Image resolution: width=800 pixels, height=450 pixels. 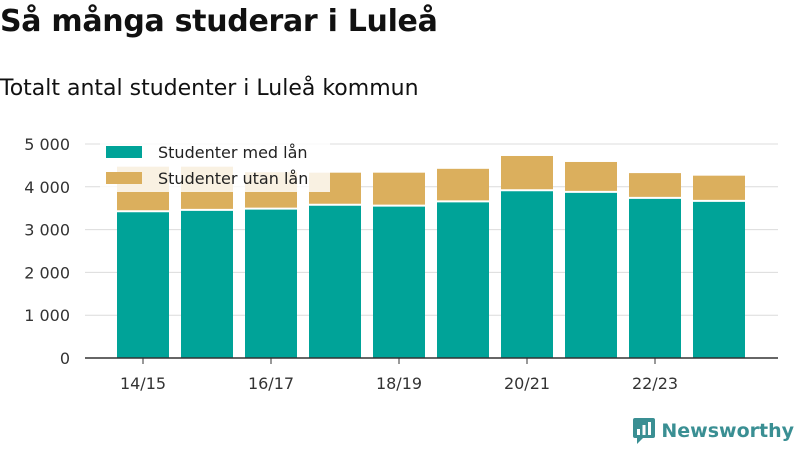 I want to click on newsworthy-brand: Newsworthy, so click(x=713, y=431).